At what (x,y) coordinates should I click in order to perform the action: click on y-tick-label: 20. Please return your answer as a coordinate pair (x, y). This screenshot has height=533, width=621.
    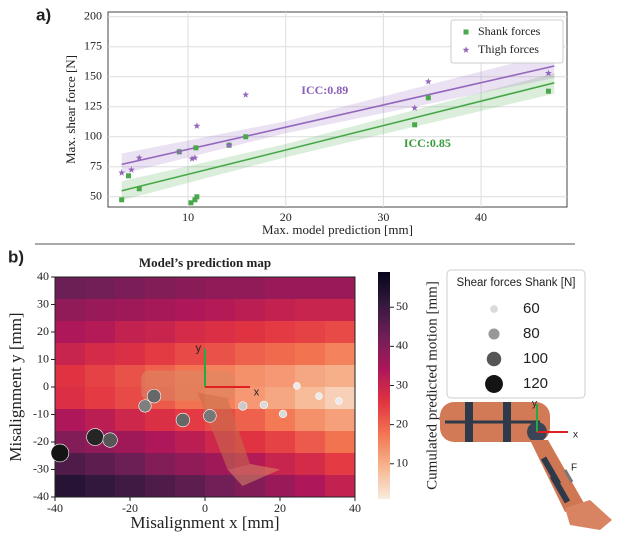
    Looking at the image, I should click on (43, 331).